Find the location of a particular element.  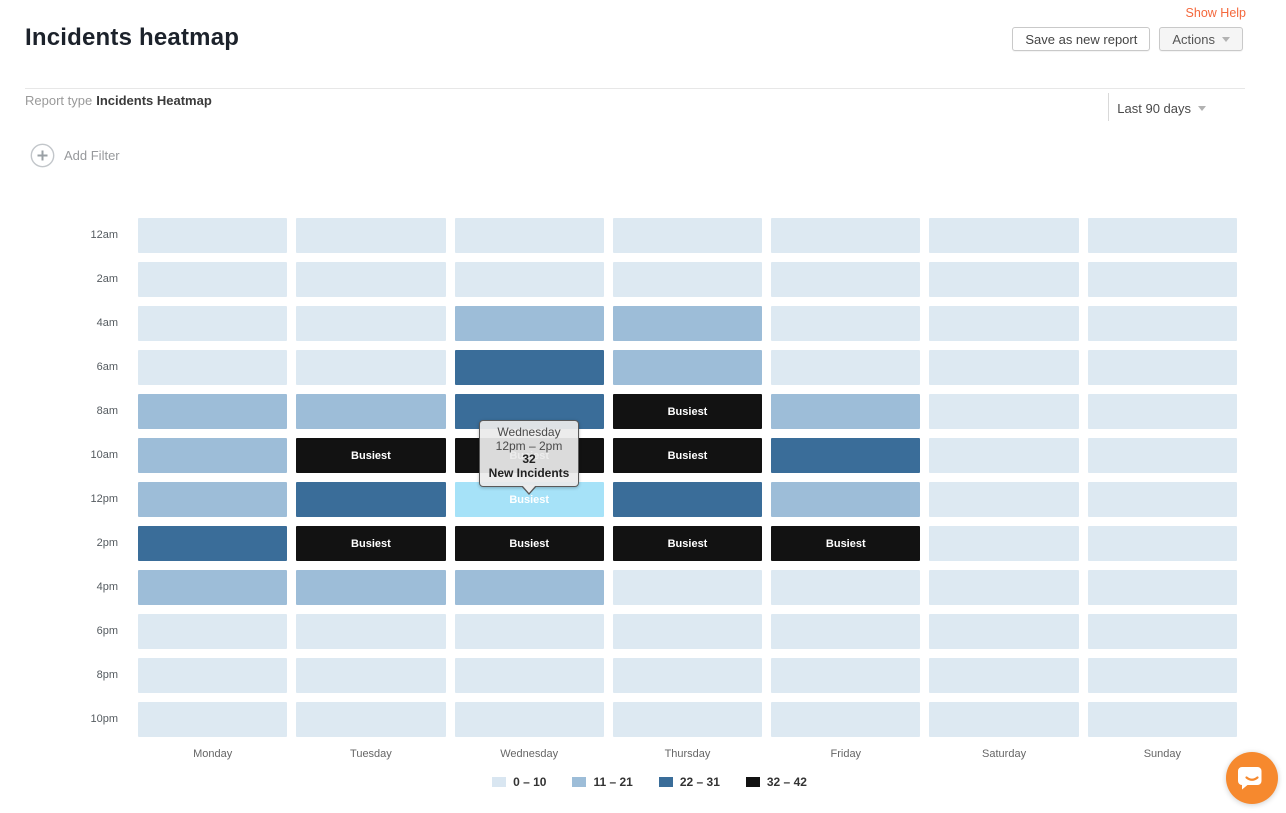

time-axis-label: 12am is located at coordinates (104, 235).